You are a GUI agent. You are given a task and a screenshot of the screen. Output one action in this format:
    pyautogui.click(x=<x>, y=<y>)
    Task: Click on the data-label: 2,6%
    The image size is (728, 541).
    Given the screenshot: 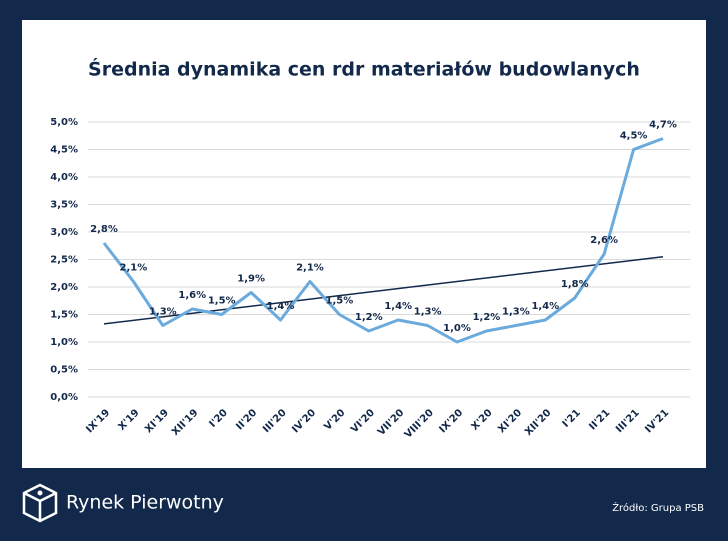 What is the action you would take?
    pyautogui.click(x=604, y=240)
    